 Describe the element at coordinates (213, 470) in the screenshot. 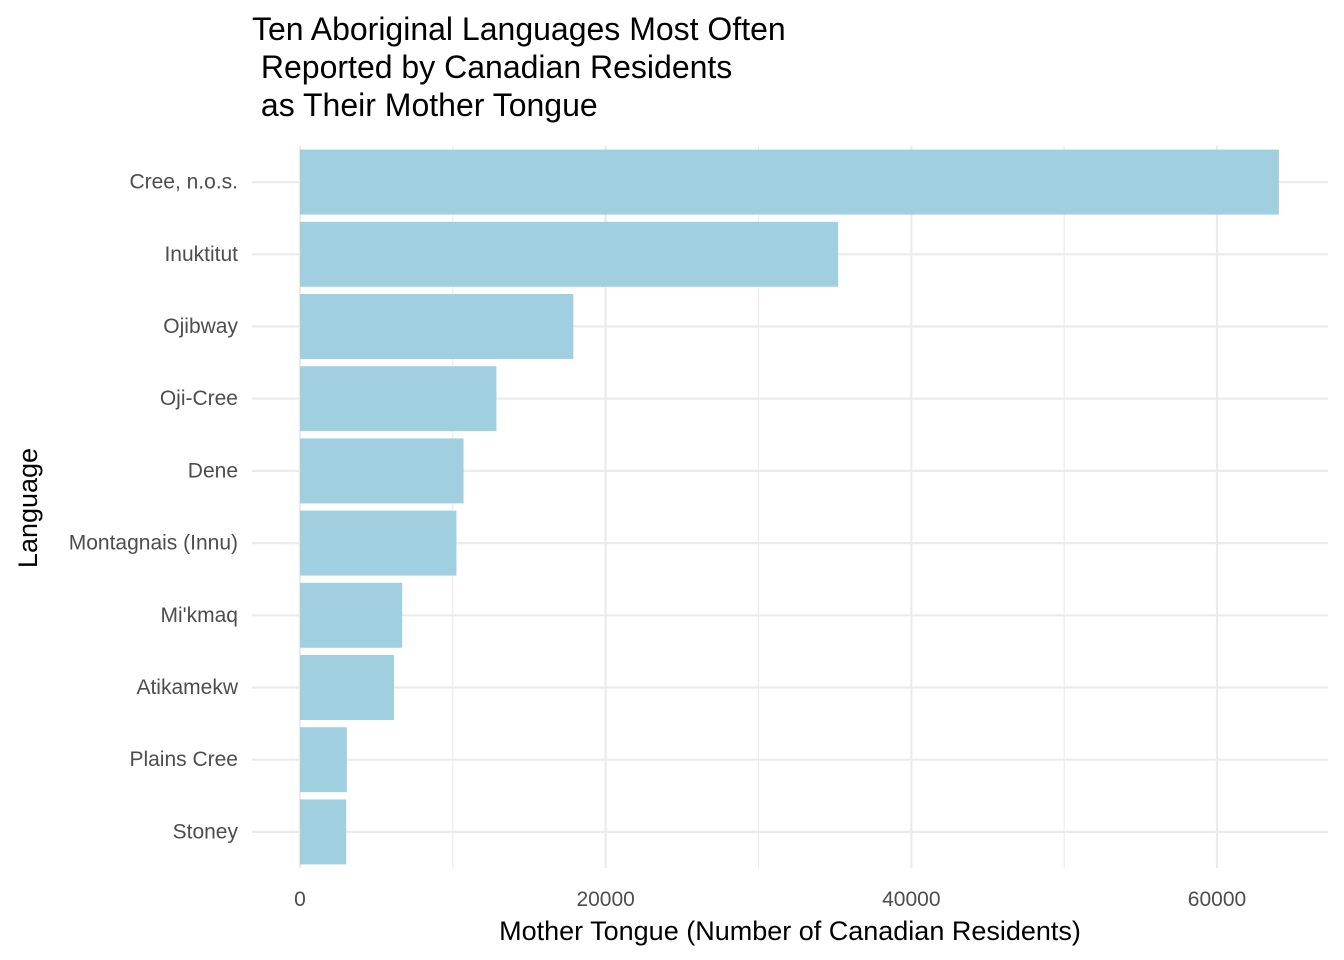

I see `y-tick-label: Dene` at that location.